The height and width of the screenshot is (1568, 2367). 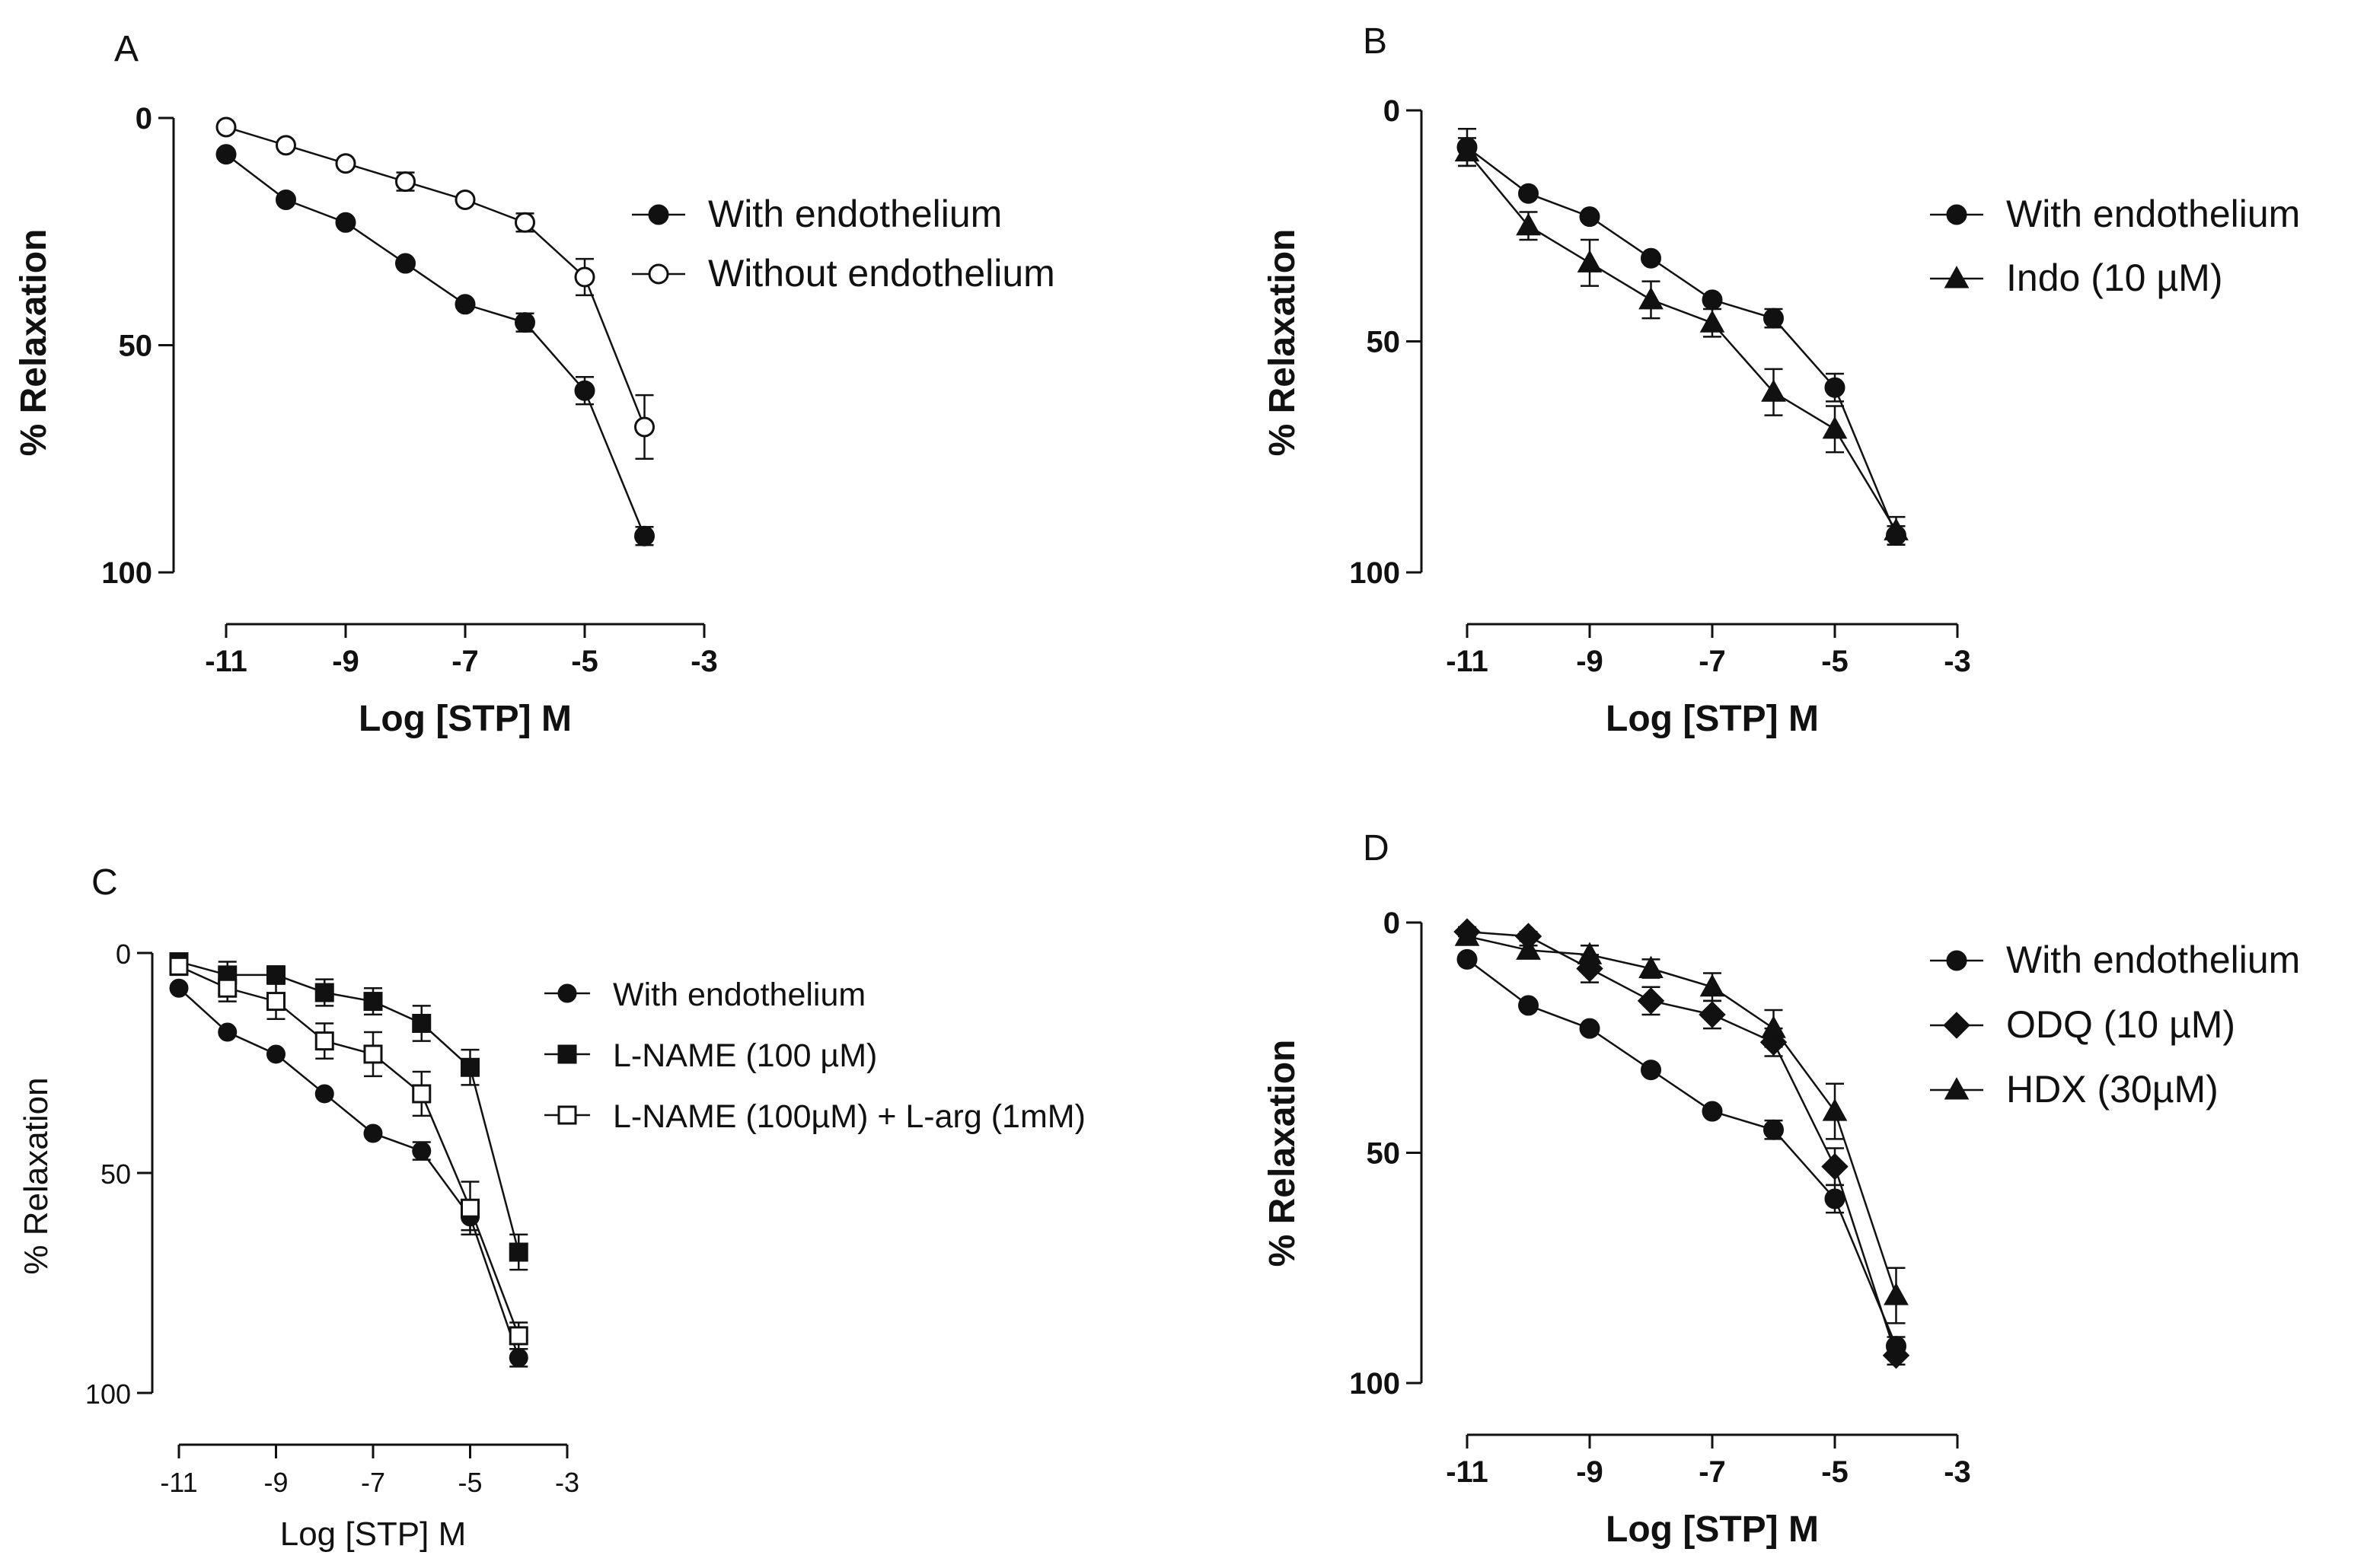 What do you see at coordinates (127, 49) in the screenshot?
I see `panel-letter: A` at bounding box center [127, 49].